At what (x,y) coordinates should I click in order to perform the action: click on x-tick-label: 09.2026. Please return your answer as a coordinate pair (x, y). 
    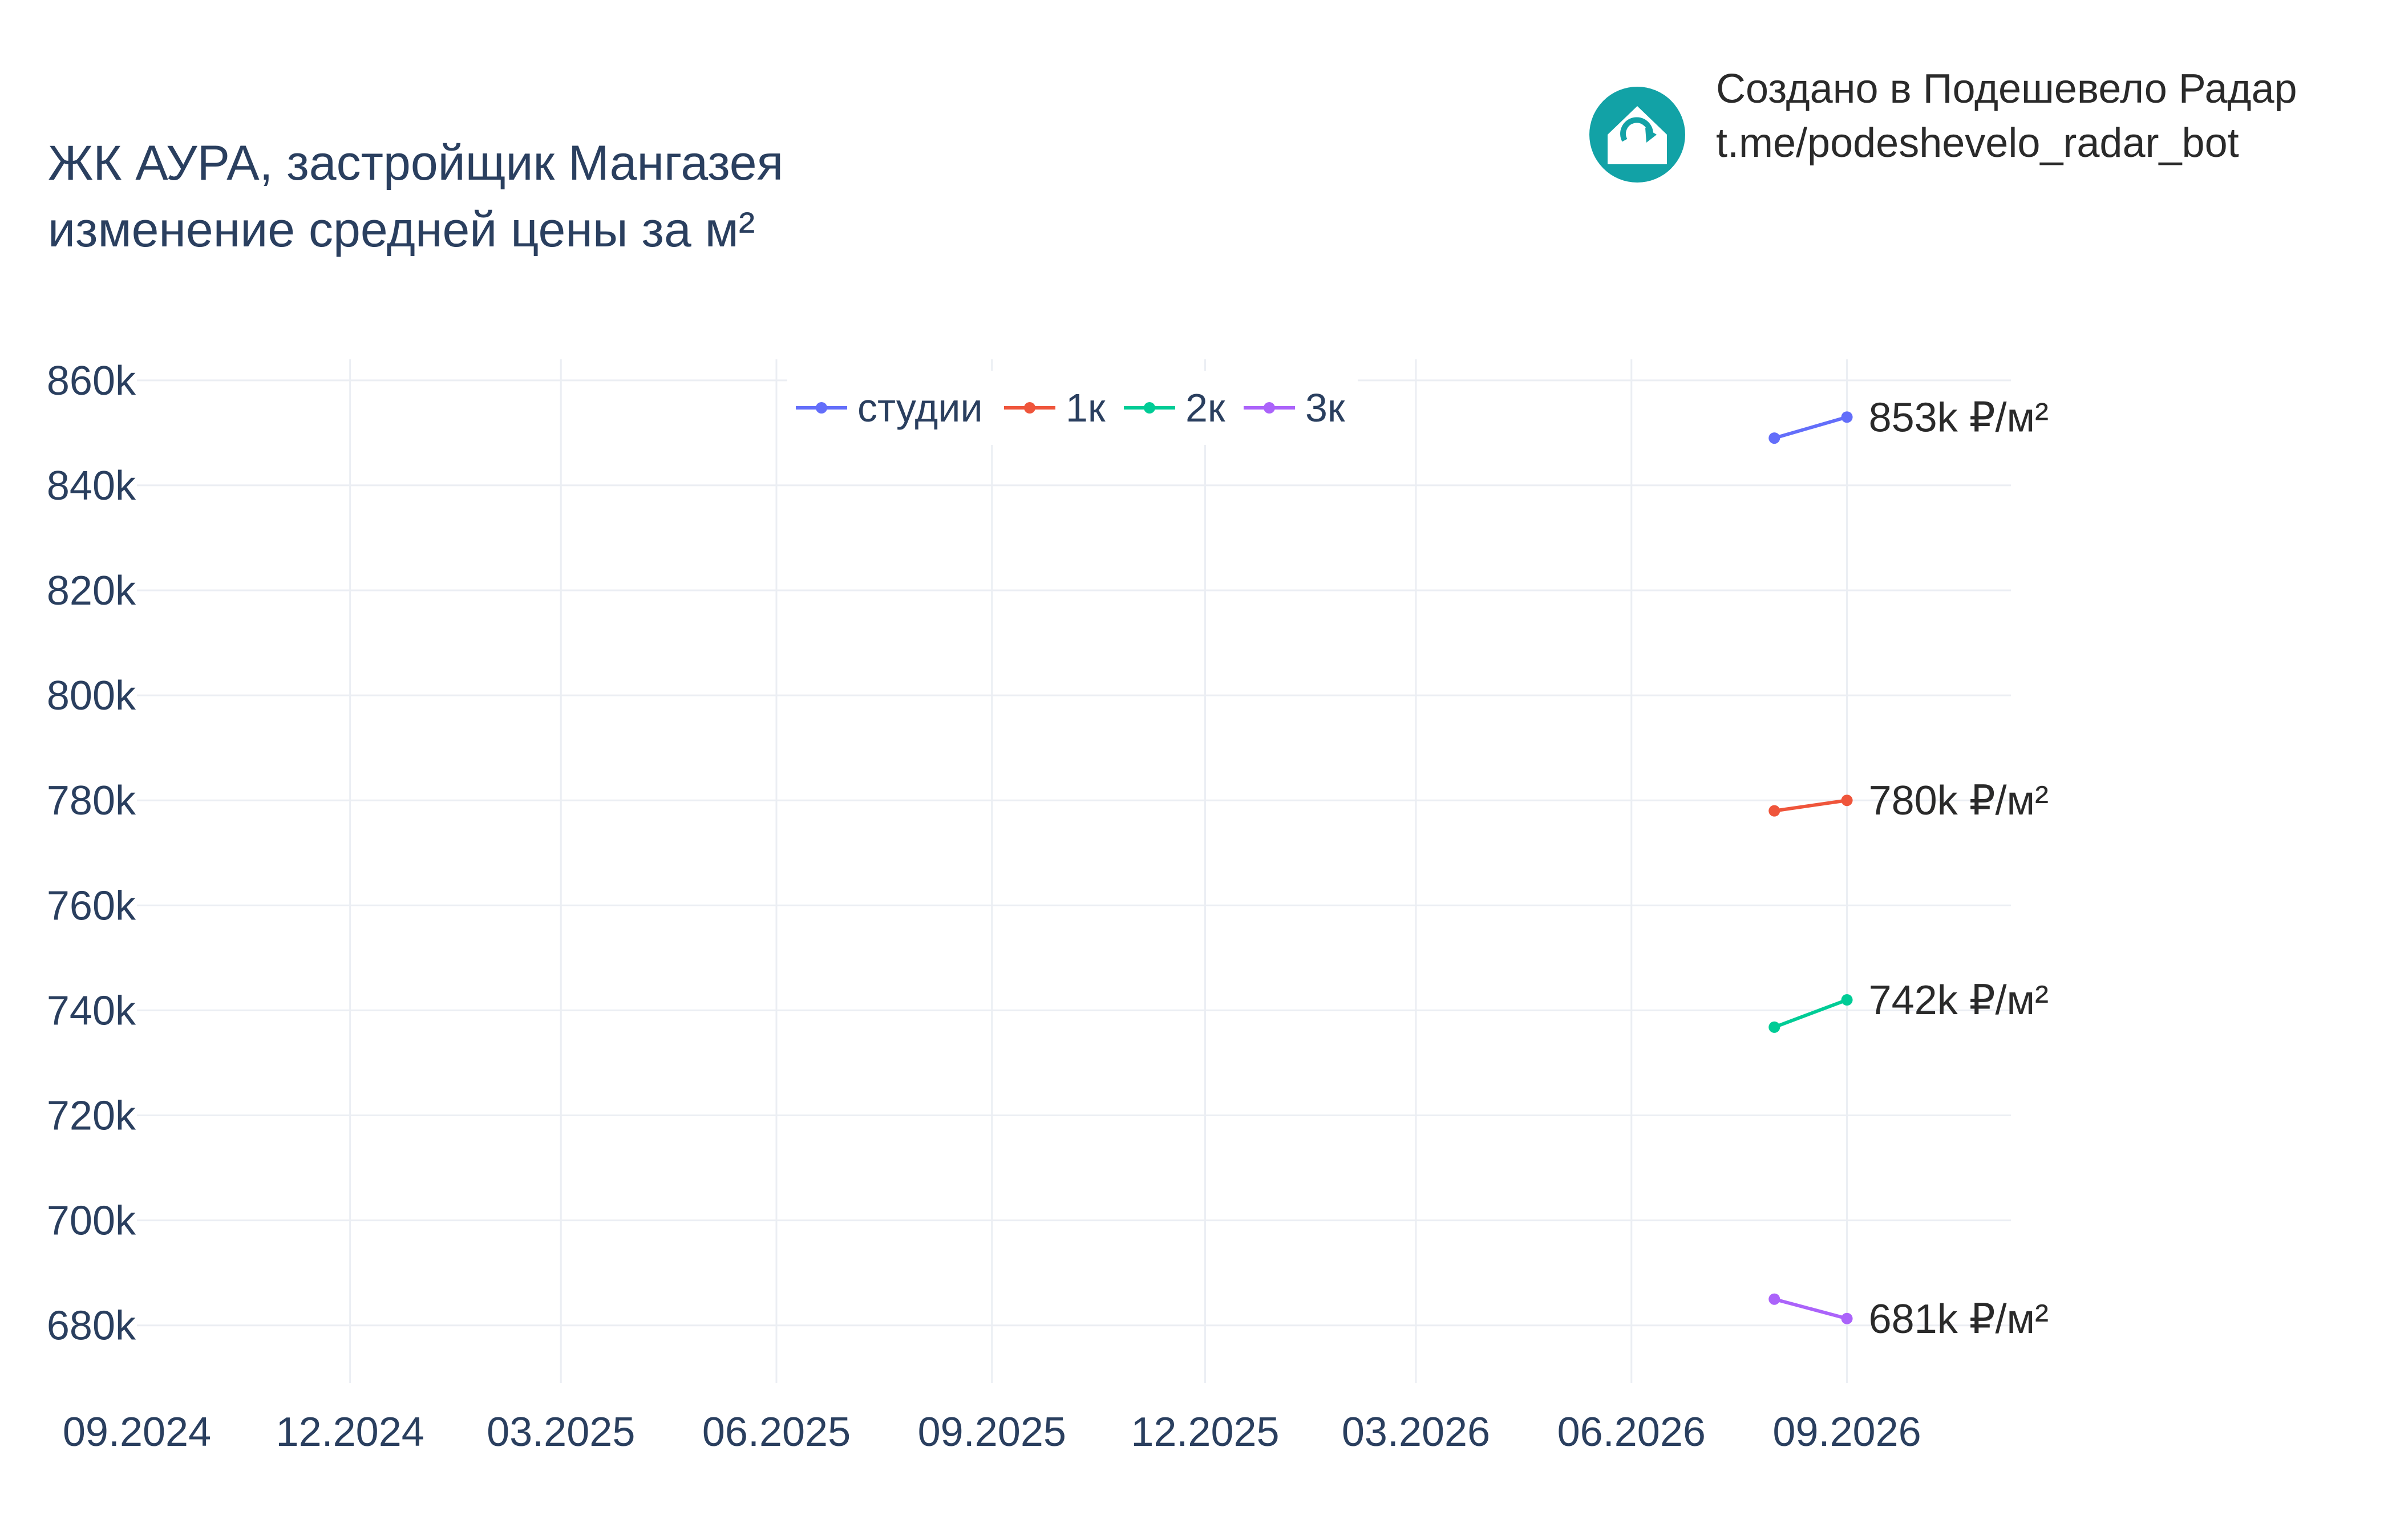
    Looking at the image, I should click on (1847, 1432).